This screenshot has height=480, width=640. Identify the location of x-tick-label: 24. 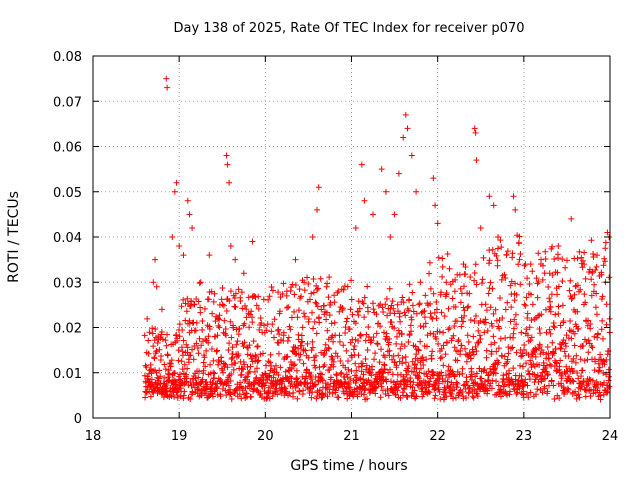
(610, 436).